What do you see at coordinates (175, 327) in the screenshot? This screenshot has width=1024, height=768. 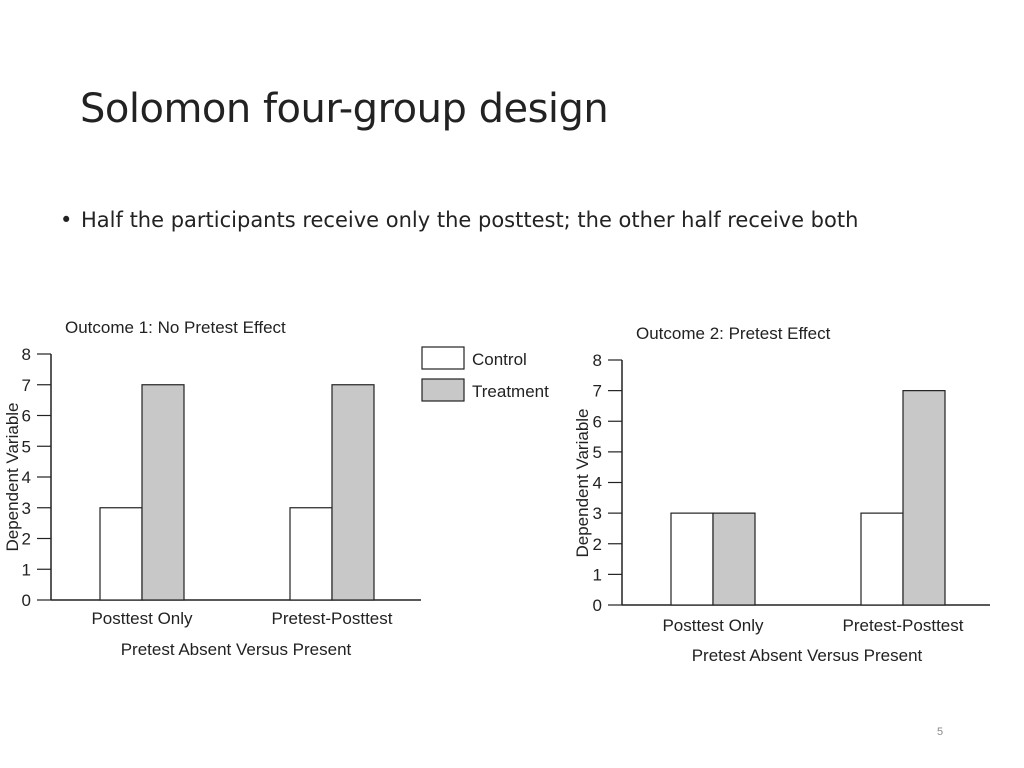 I see `chart-title: Outcome 1: No Pretest Effect` at bounding box center [175, 327].